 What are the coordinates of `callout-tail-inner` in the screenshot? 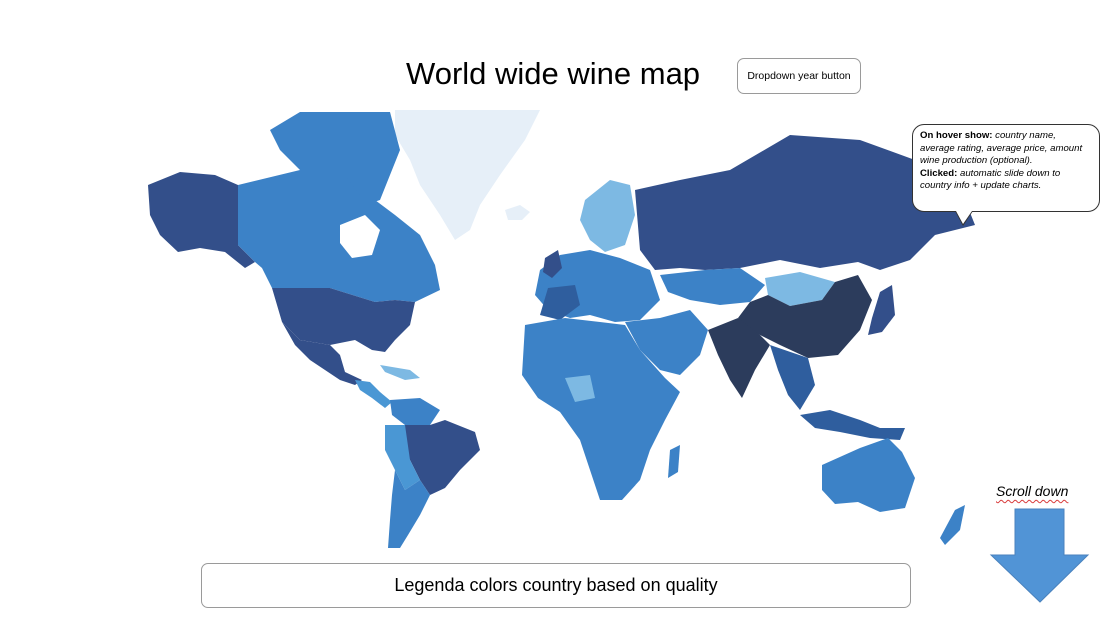 It's located at (964, 217).